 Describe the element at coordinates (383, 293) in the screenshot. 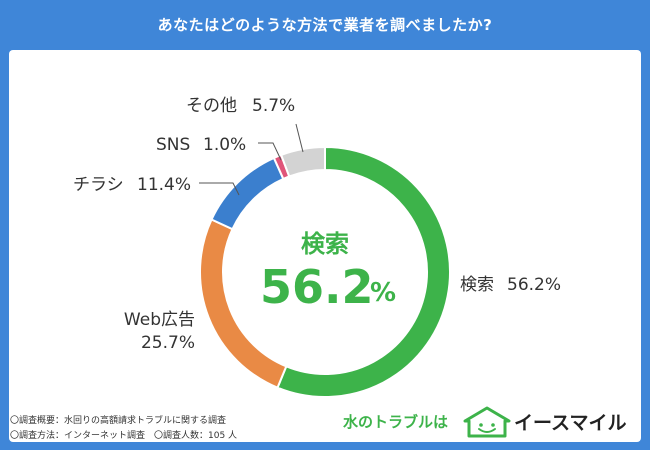

I see `center-unit: %` at that location.